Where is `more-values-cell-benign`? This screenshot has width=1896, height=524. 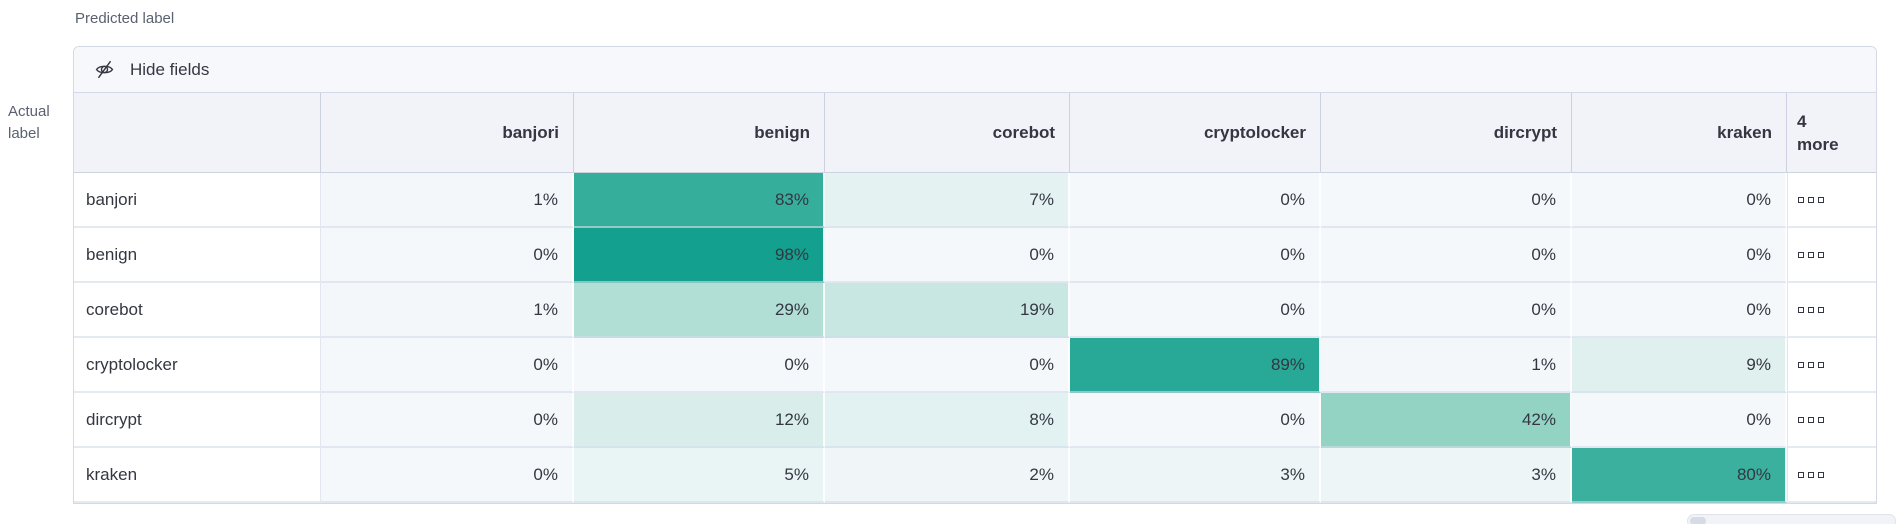 more-values-cell-benign is located at coordinates (1831, 255).